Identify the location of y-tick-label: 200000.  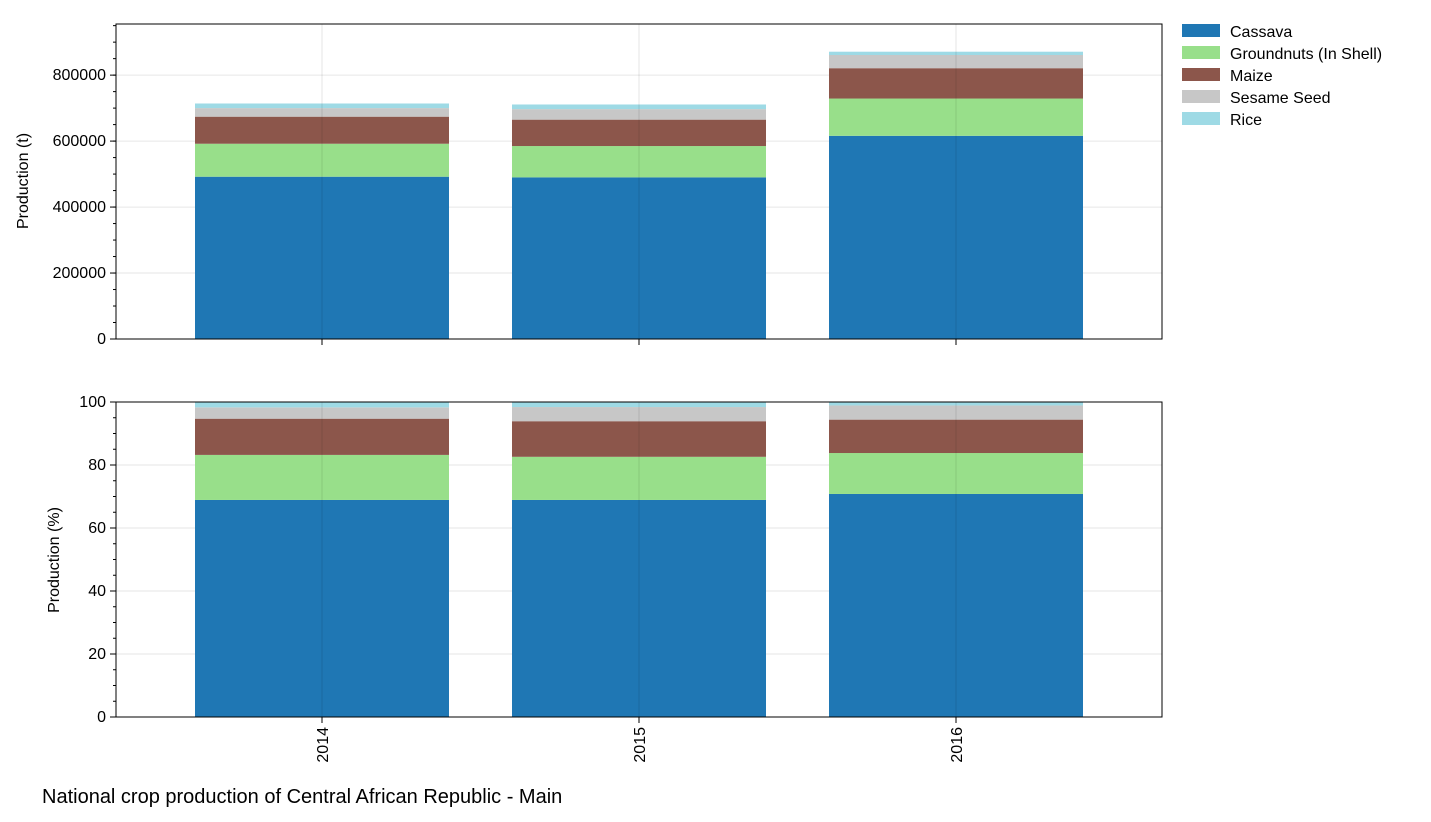
(79, 273).